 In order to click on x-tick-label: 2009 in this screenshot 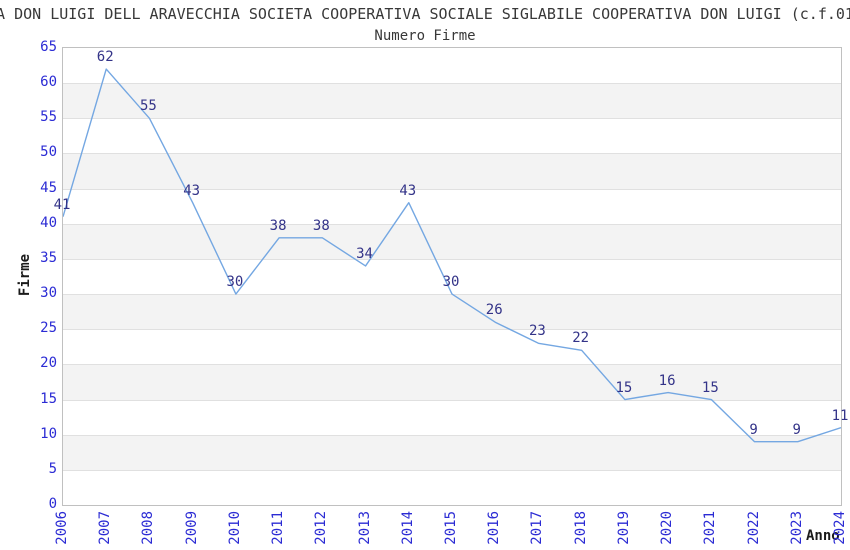, I will do `click(191, 528)`.